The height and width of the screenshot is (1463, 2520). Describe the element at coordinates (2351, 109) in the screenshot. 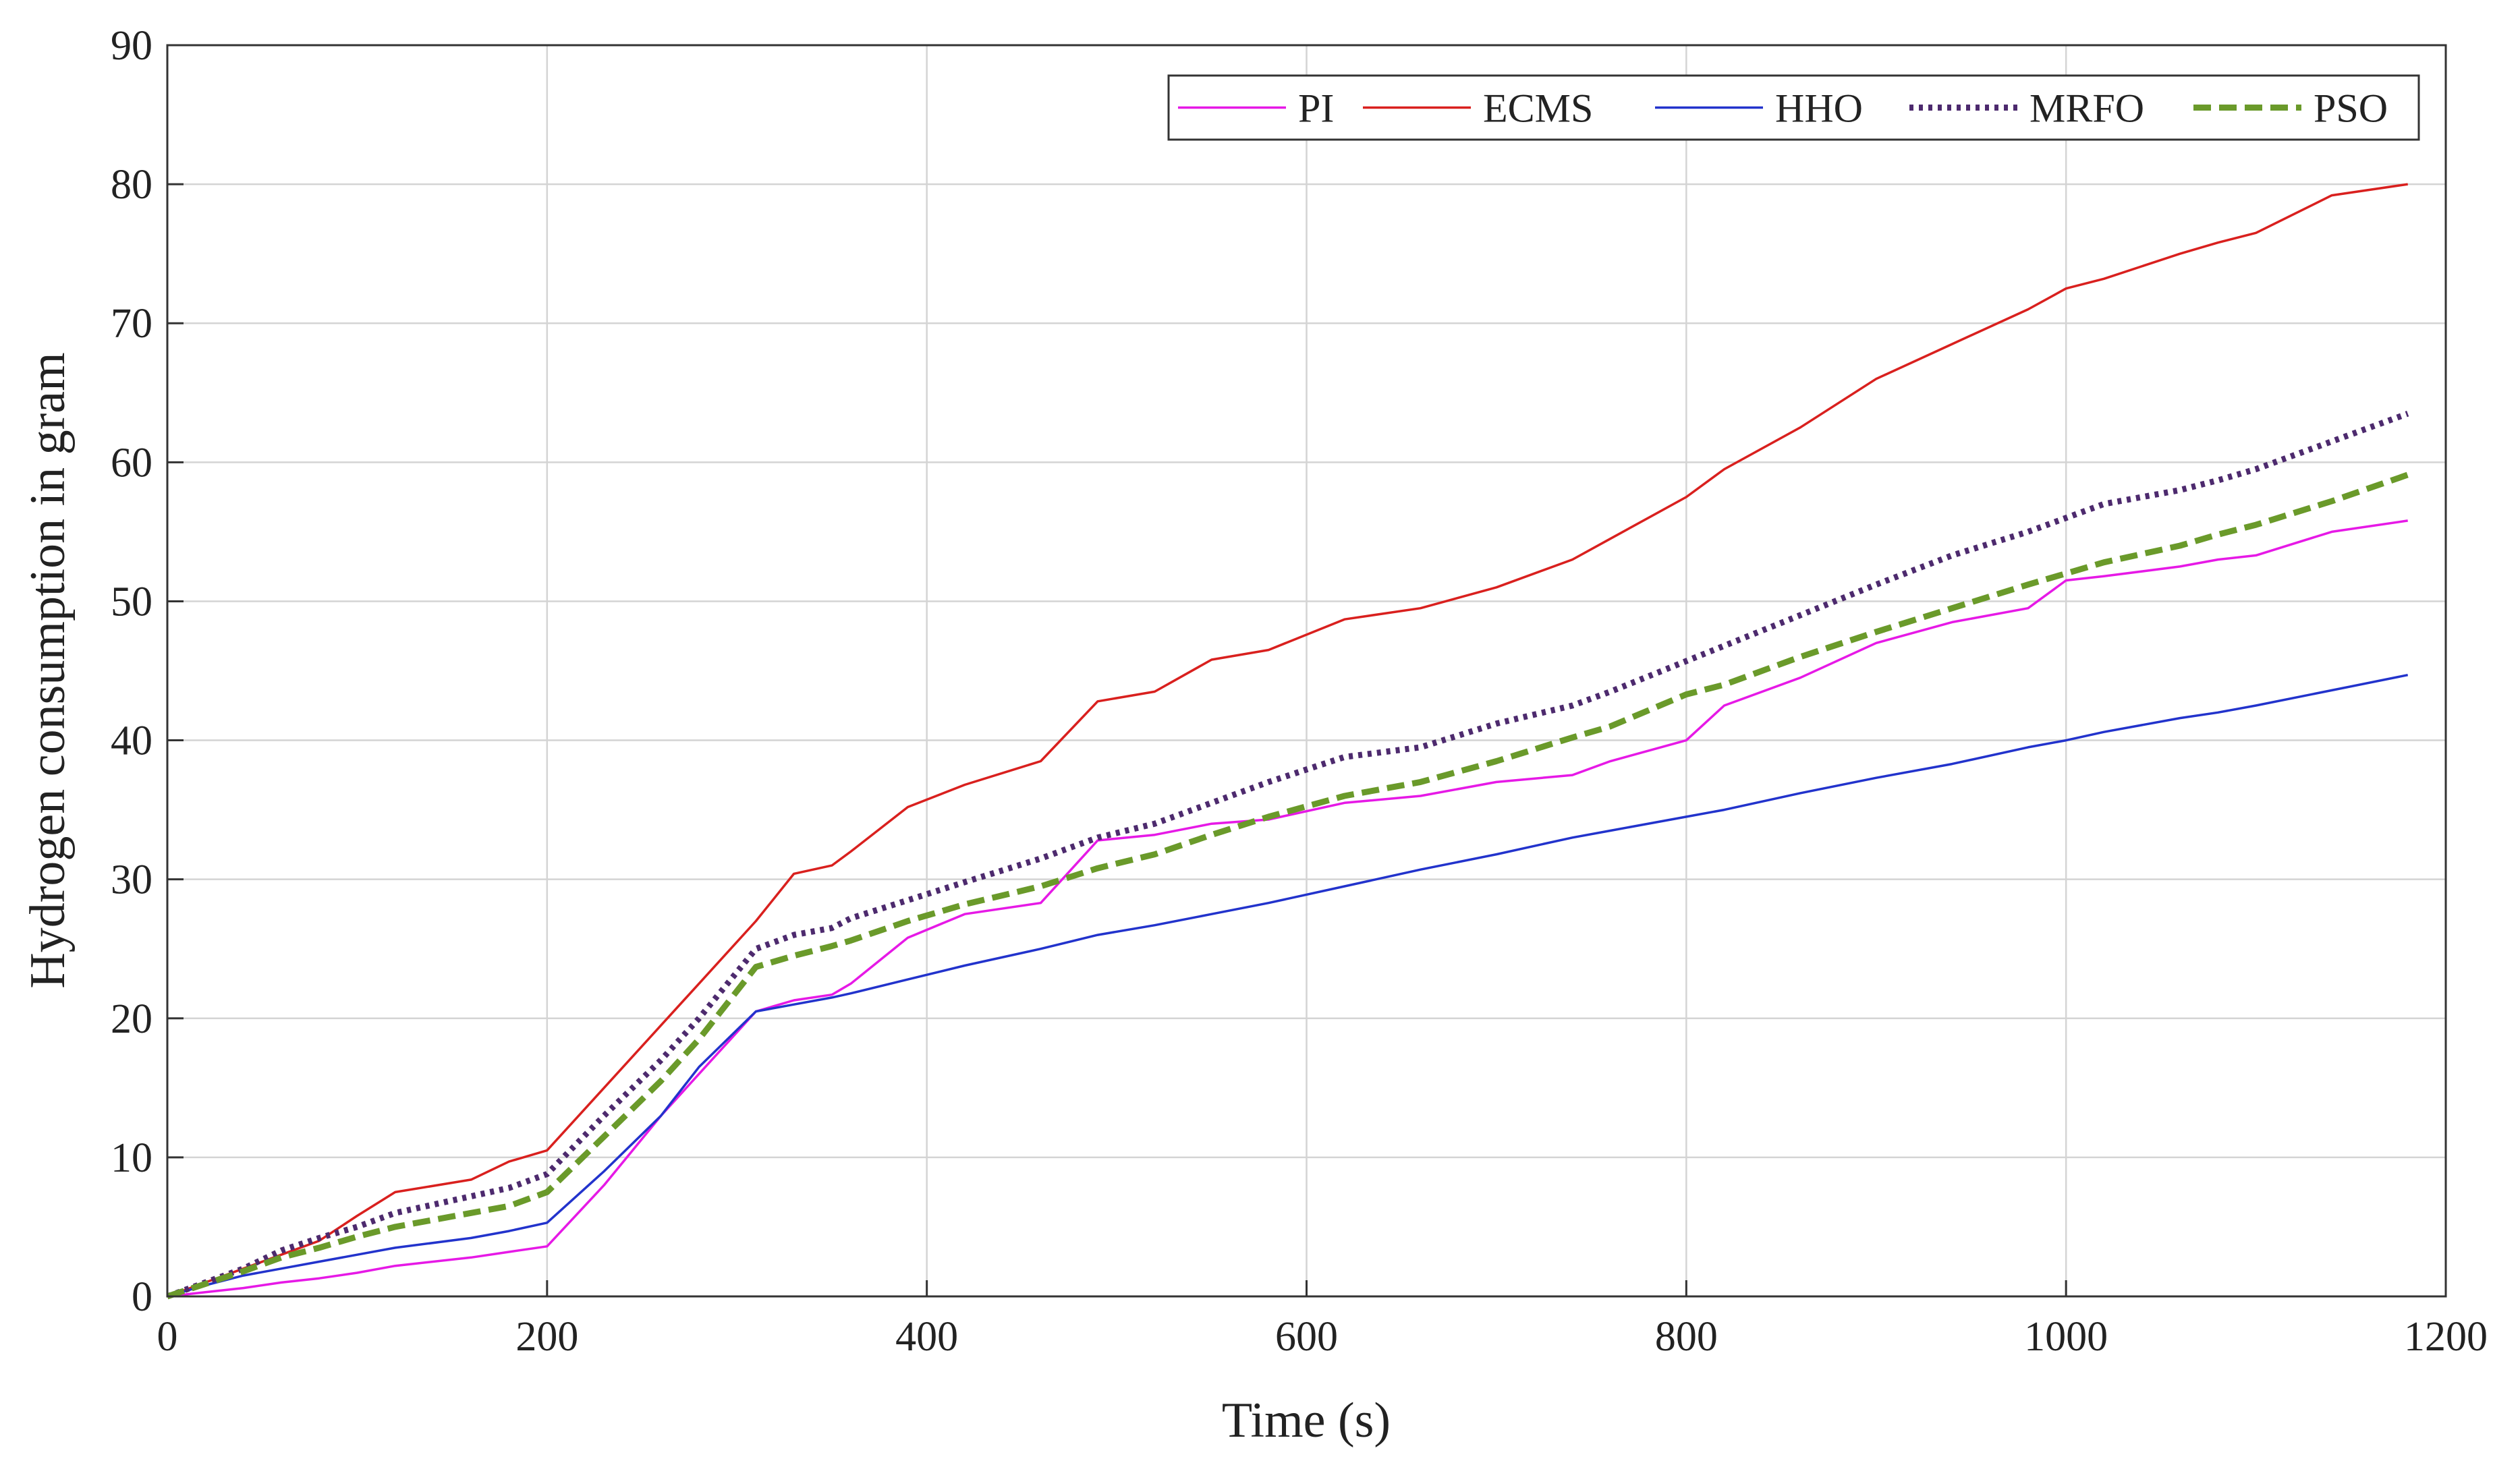

I see `legend-label: PSO` at that location.